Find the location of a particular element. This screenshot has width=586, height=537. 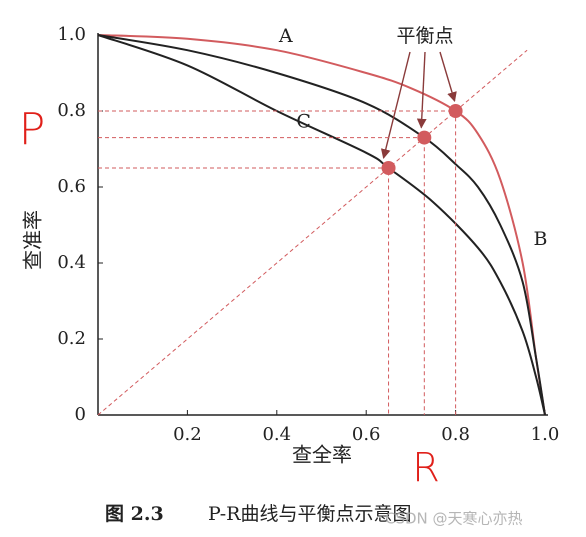

break-even-label: 平衡点 is located at coordinates (424, 36).